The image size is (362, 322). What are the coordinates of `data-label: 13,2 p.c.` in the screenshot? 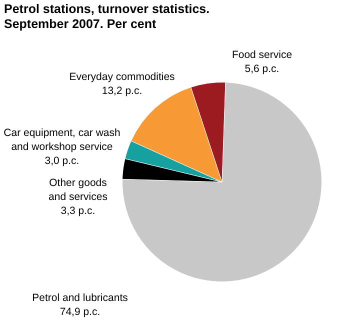 It's located at (122, 91).